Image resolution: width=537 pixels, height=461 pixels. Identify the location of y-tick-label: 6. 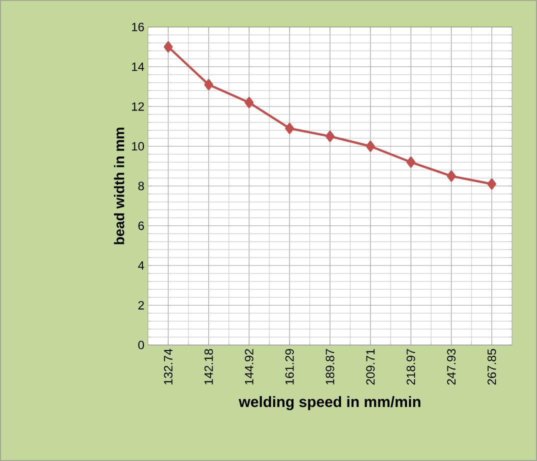
(141, 226).